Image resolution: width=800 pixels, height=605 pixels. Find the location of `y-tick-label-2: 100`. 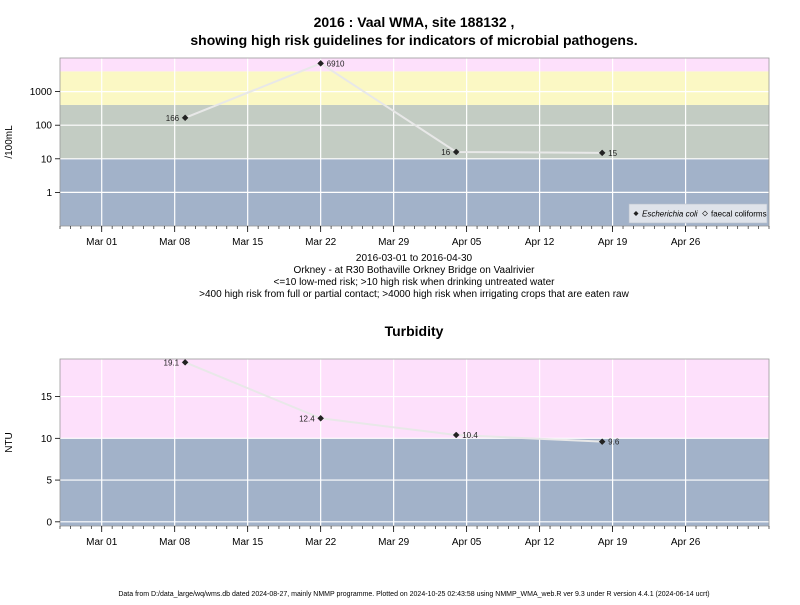

y-tick-label-2: 100 is located at coordinates (43, 126).